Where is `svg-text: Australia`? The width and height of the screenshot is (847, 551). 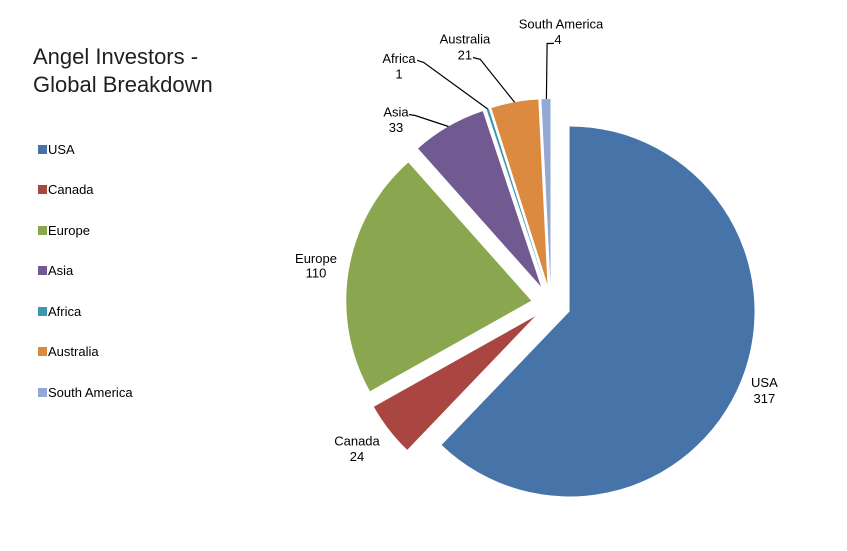
svg-text: Australia is located at coordinates (465, 39).